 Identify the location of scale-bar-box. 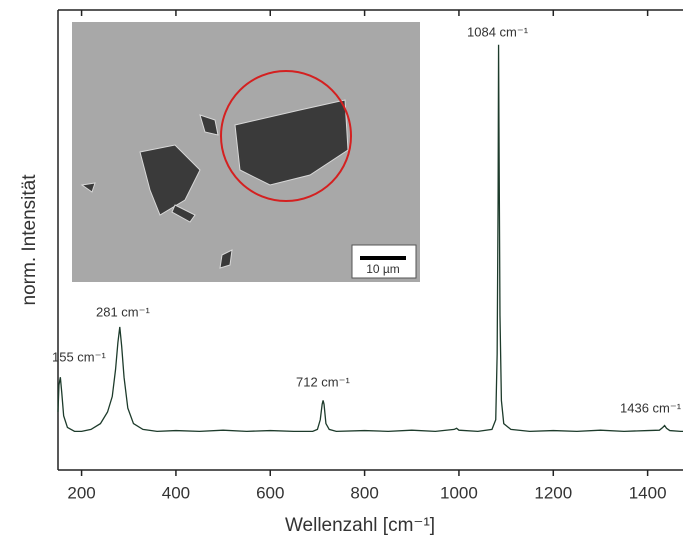
(384, 261).